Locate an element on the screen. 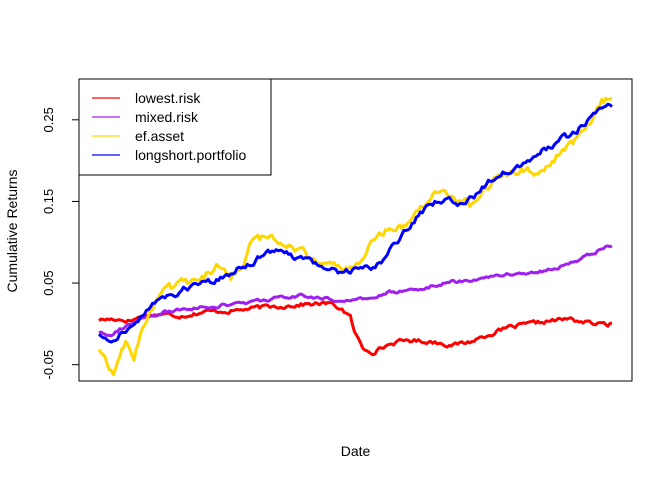 The image size is (672, 480). legend-label: longshort.portfolio is located at coordinates (191, 155).